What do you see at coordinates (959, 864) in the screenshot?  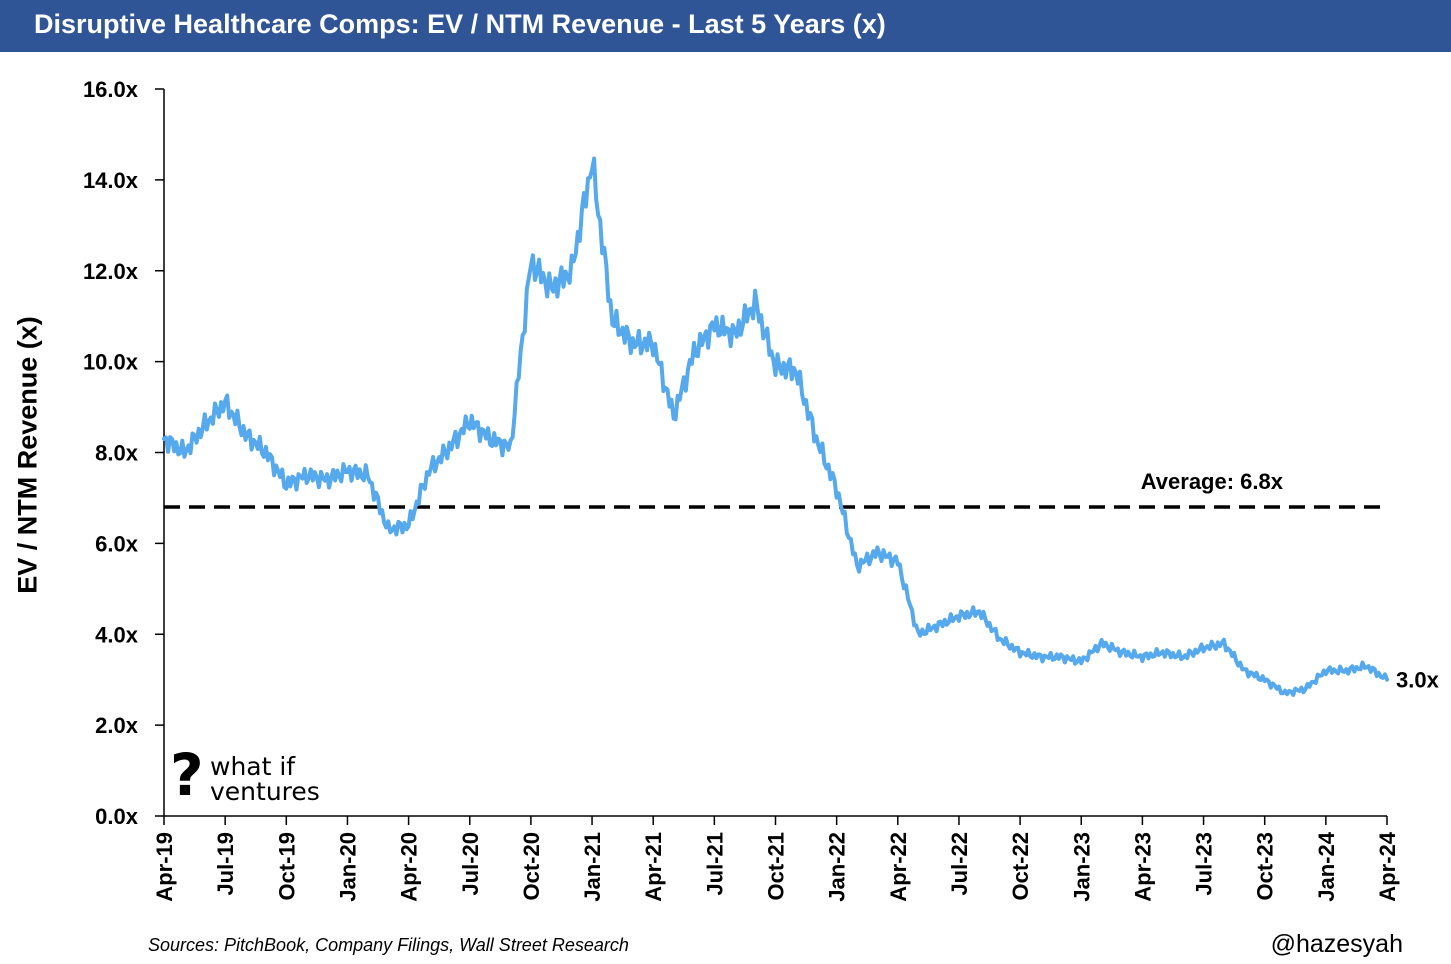 I see `x-tick-label: Jul-22` at bounding box center [959, 864].